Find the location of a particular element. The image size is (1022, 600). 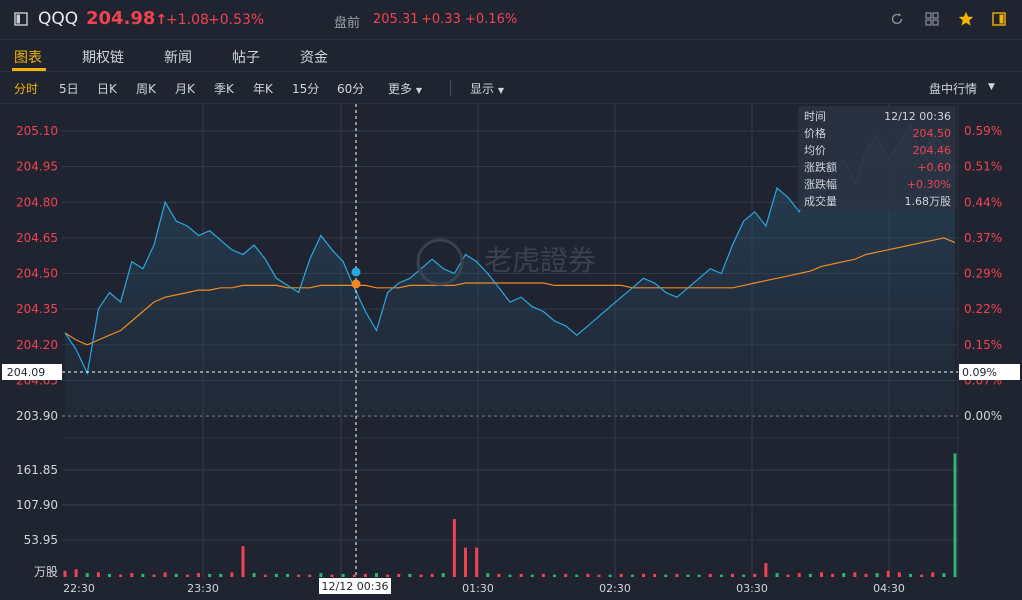

period-intraday: 分时 is located at coordinates (26, 89).